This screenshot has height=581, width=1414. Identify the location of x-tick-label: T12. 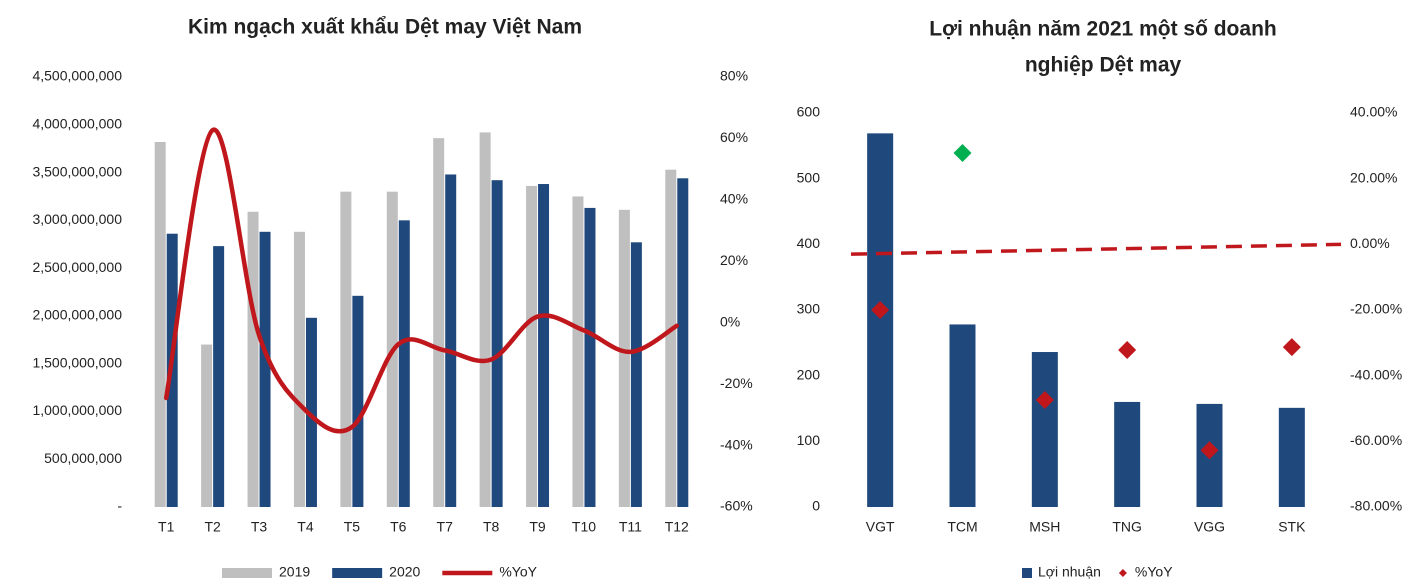
(677, 527).